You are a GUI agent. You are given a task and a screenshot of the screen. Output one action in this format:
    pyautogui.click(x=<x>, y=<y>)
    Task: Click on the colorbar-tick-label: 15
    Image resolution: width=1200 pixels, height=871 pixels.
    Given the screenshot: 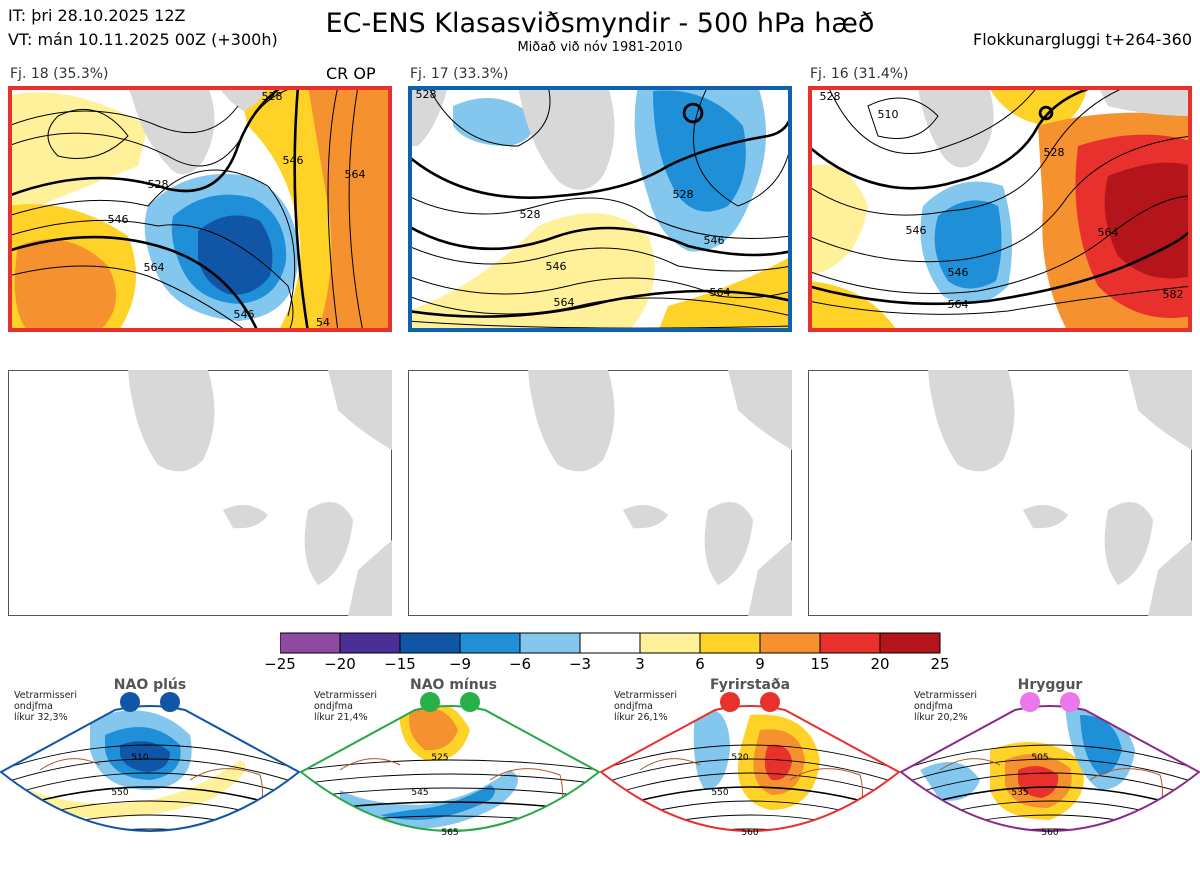 What is the action you would take?
    pyautogui.click(x=820, y=664)
    